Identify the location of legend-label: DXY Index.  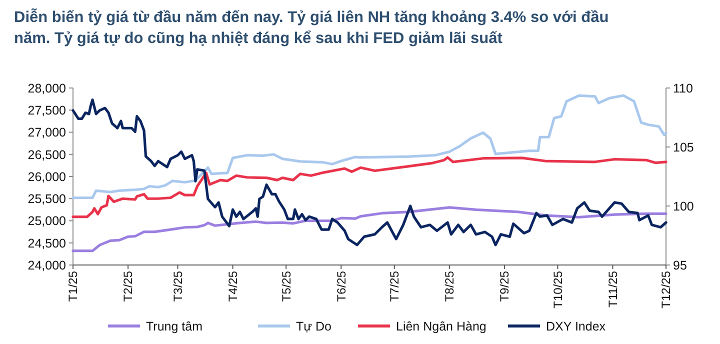
(576, 326).